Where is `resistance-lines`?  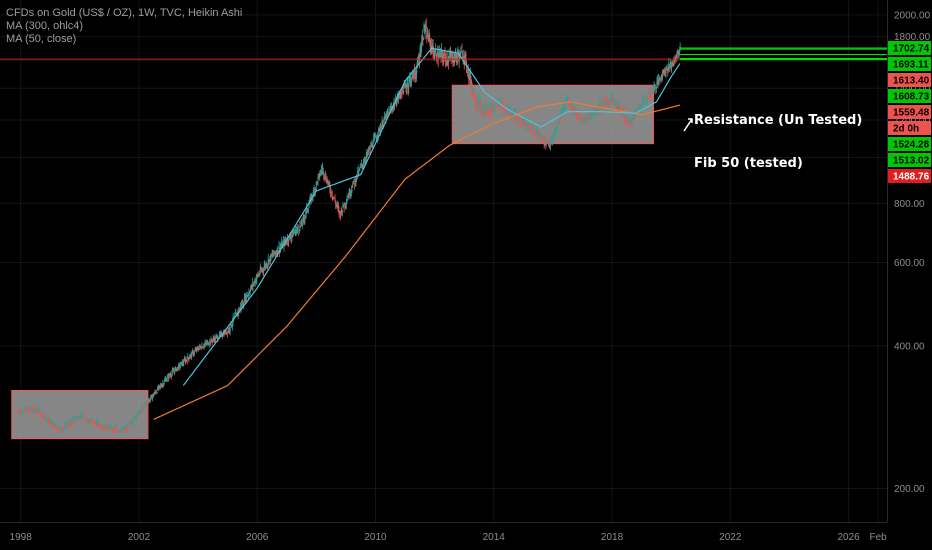
resistance-lines is located at coordinates (443, 54).